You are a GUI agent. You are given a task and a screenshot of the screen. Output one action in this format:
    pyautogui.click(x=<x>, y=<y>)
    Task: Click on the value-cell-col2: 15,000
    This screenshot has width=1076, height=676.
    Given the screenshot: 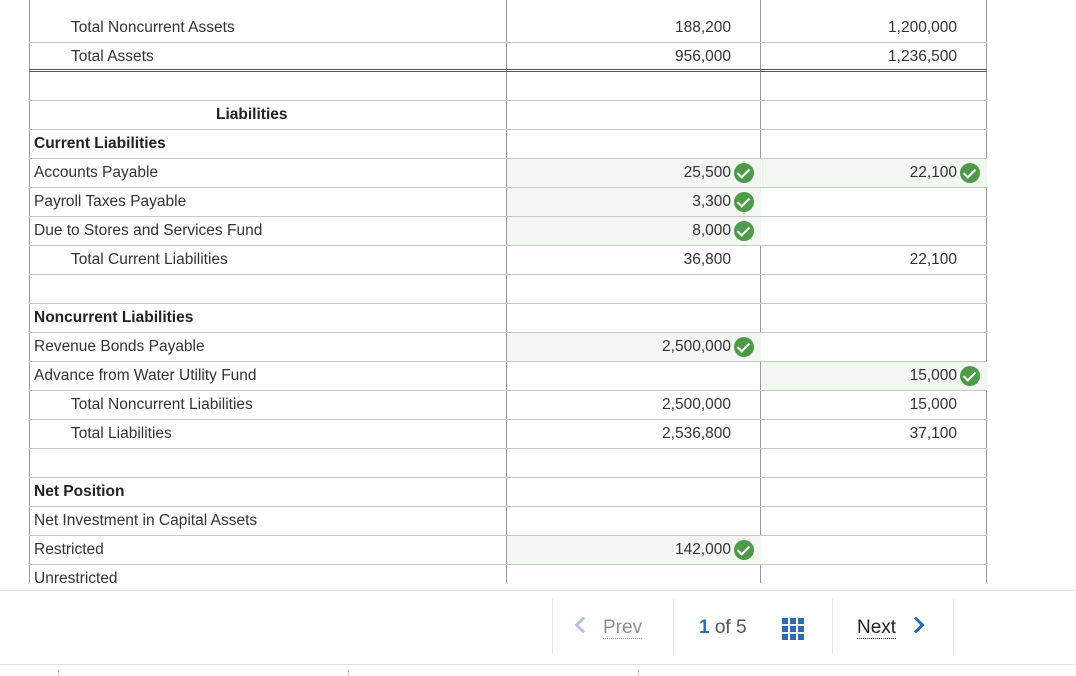 What is the action you would take?
    pyautogui.click(x=874, y=376)
    